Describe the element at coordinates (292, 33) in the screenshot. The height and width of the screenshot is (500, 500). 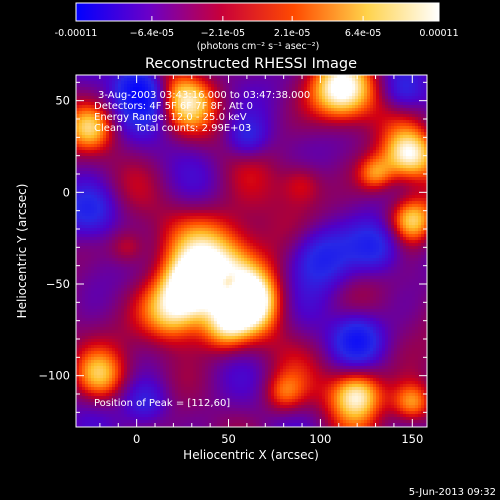
I see `colorbar-tick-label: 2.1e-05` at that location.